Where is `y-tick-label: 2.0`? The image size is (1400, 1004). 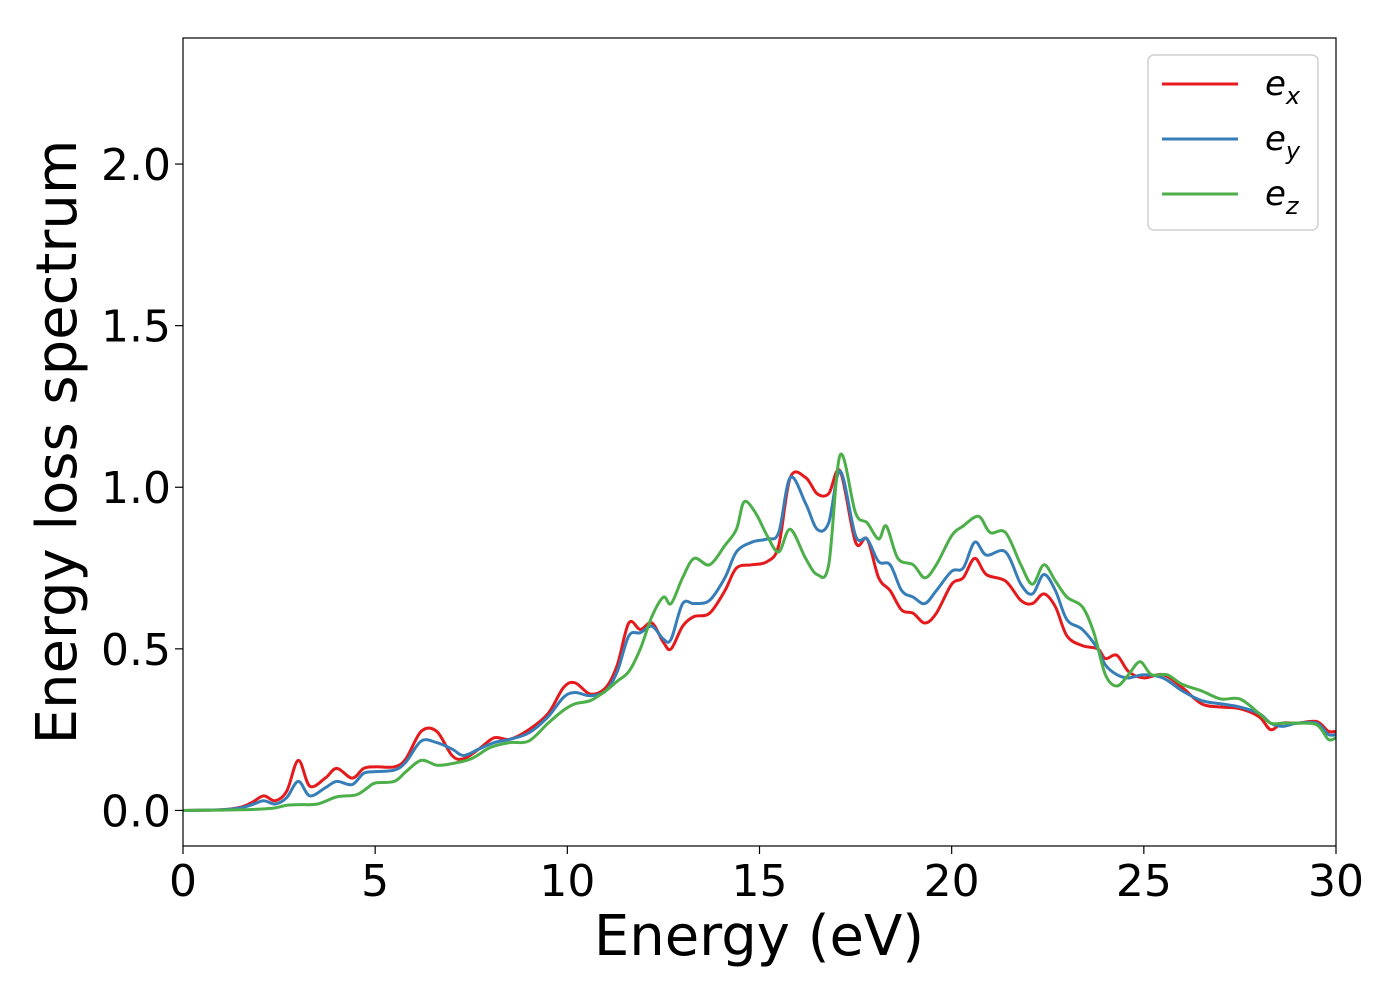 y-tick-label: 2.0 is located at coordinates (136, 165).